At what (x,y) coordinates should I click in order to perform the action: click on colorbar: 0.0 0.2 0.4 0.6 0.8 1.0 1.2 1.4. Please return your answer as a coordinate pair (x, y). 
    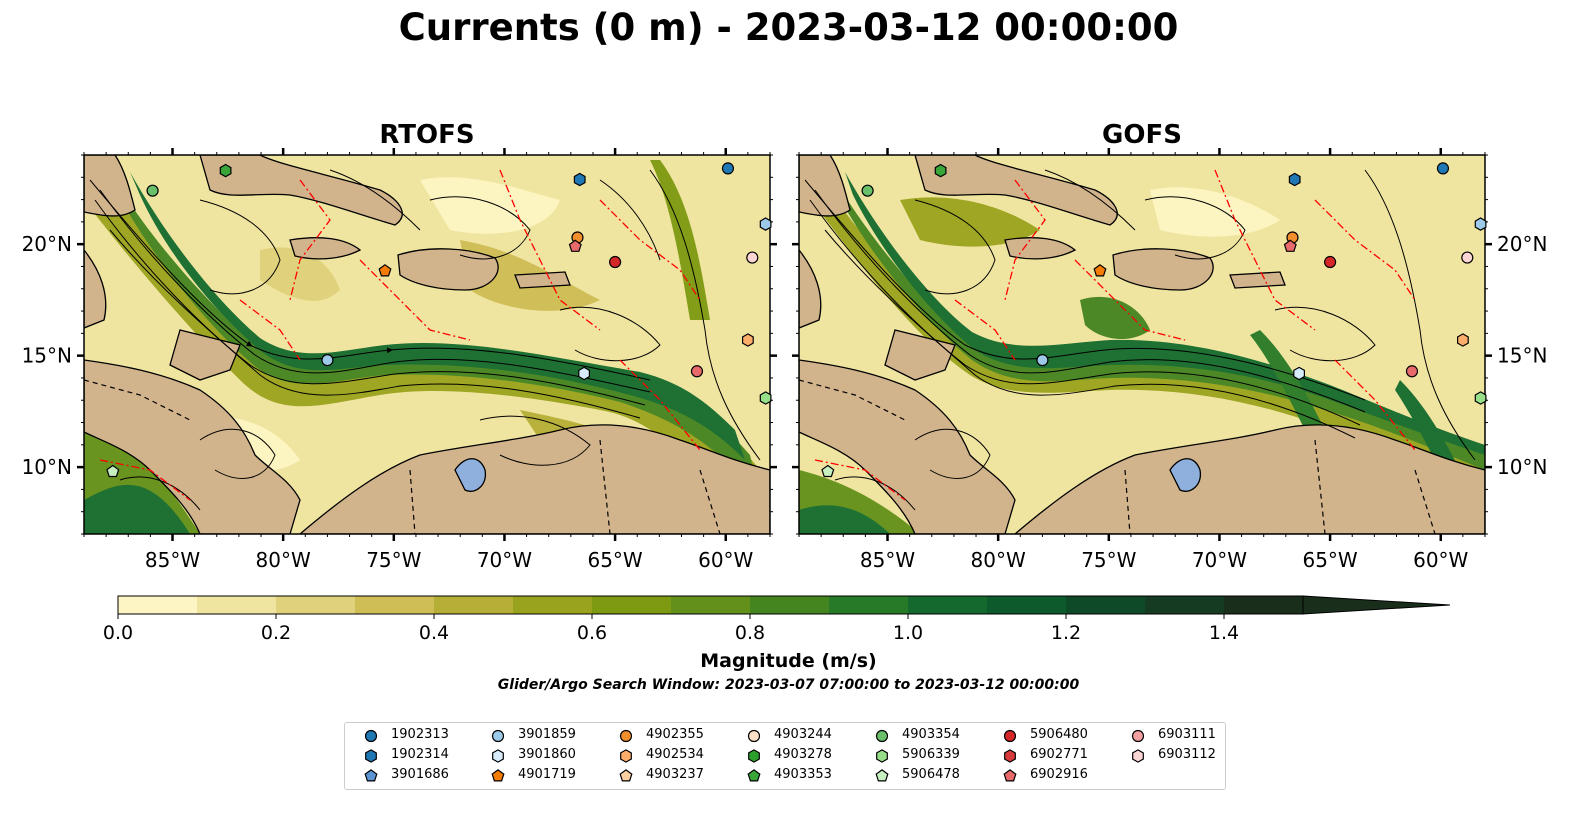
    Looking at the image, I should click on (777, 619).